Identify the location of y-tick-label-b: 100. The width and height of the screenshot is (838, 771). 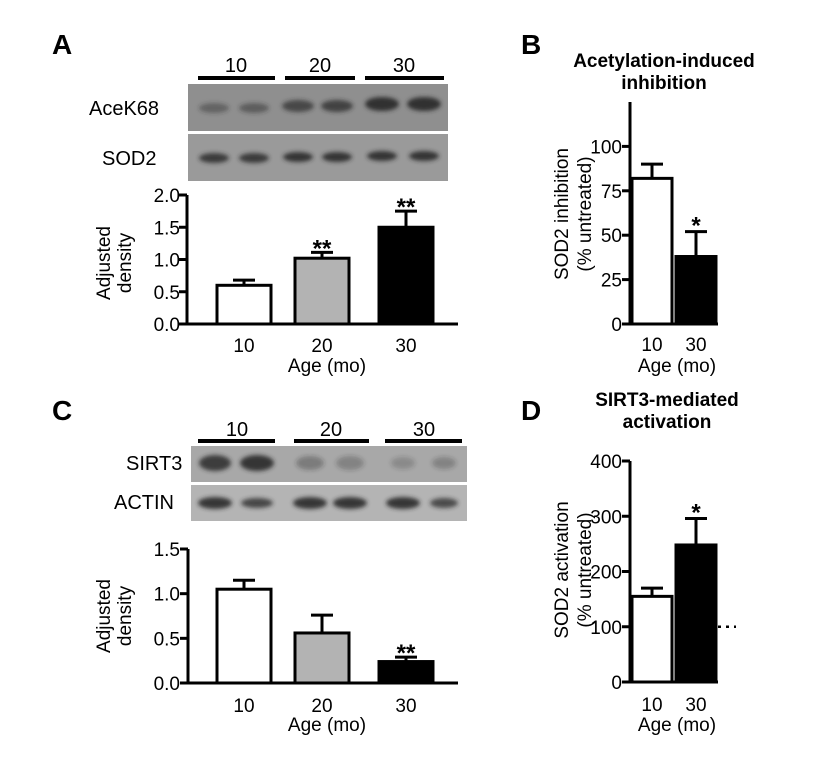
(606, 147).